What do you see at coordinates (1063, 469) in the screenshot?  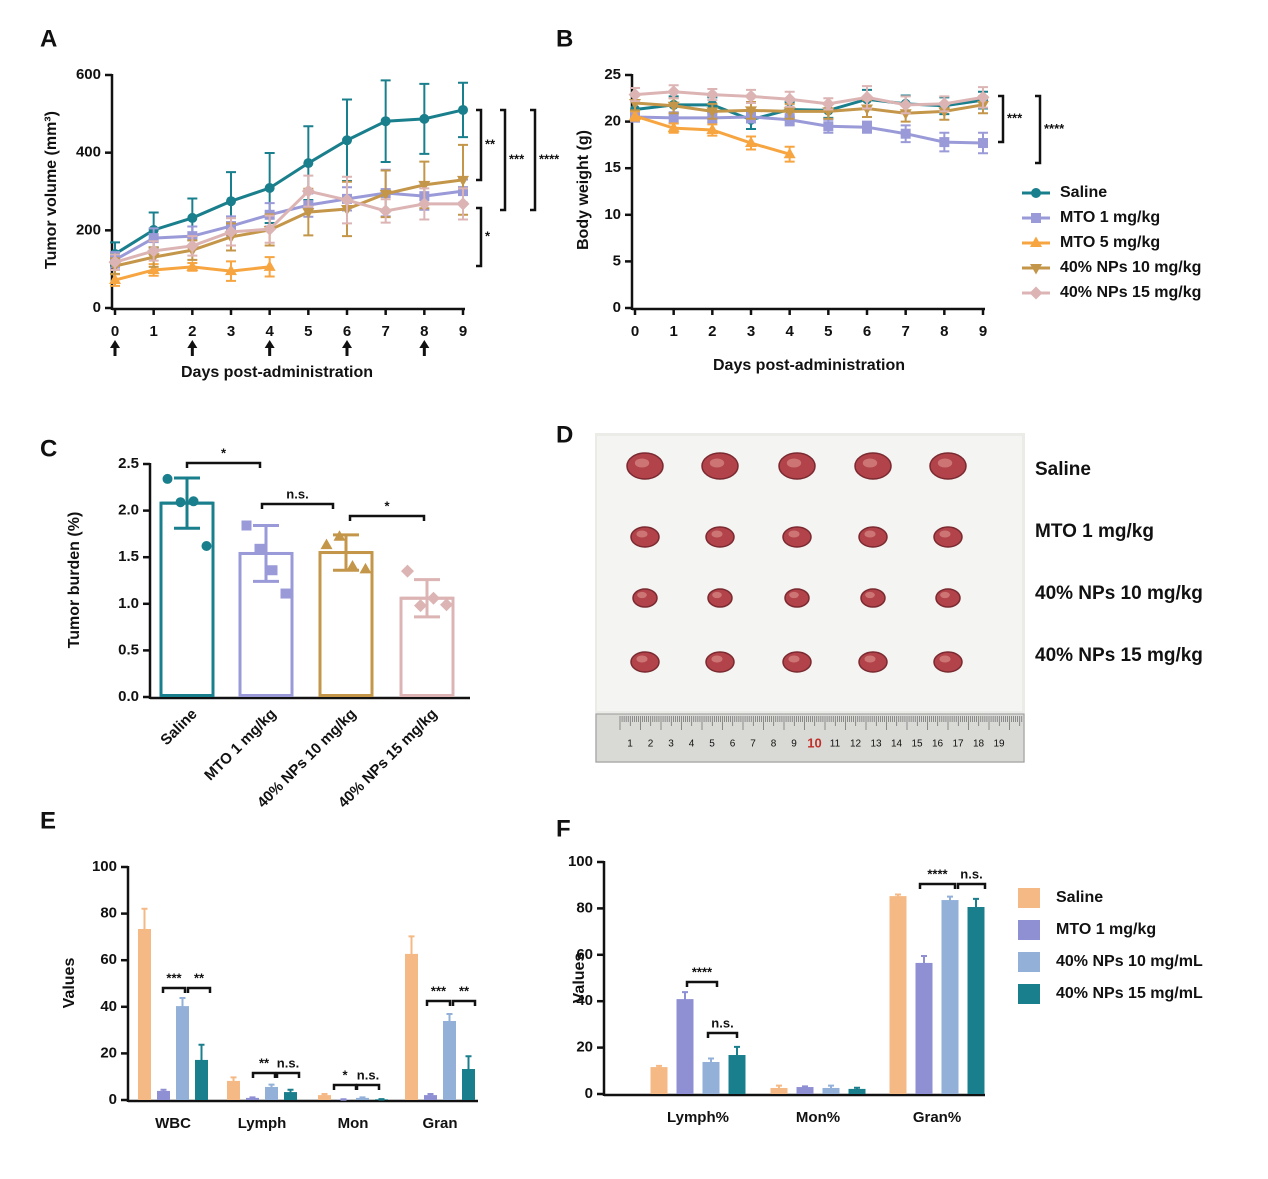 I see `row-label: Saline` at bounding box center [1063, 469].